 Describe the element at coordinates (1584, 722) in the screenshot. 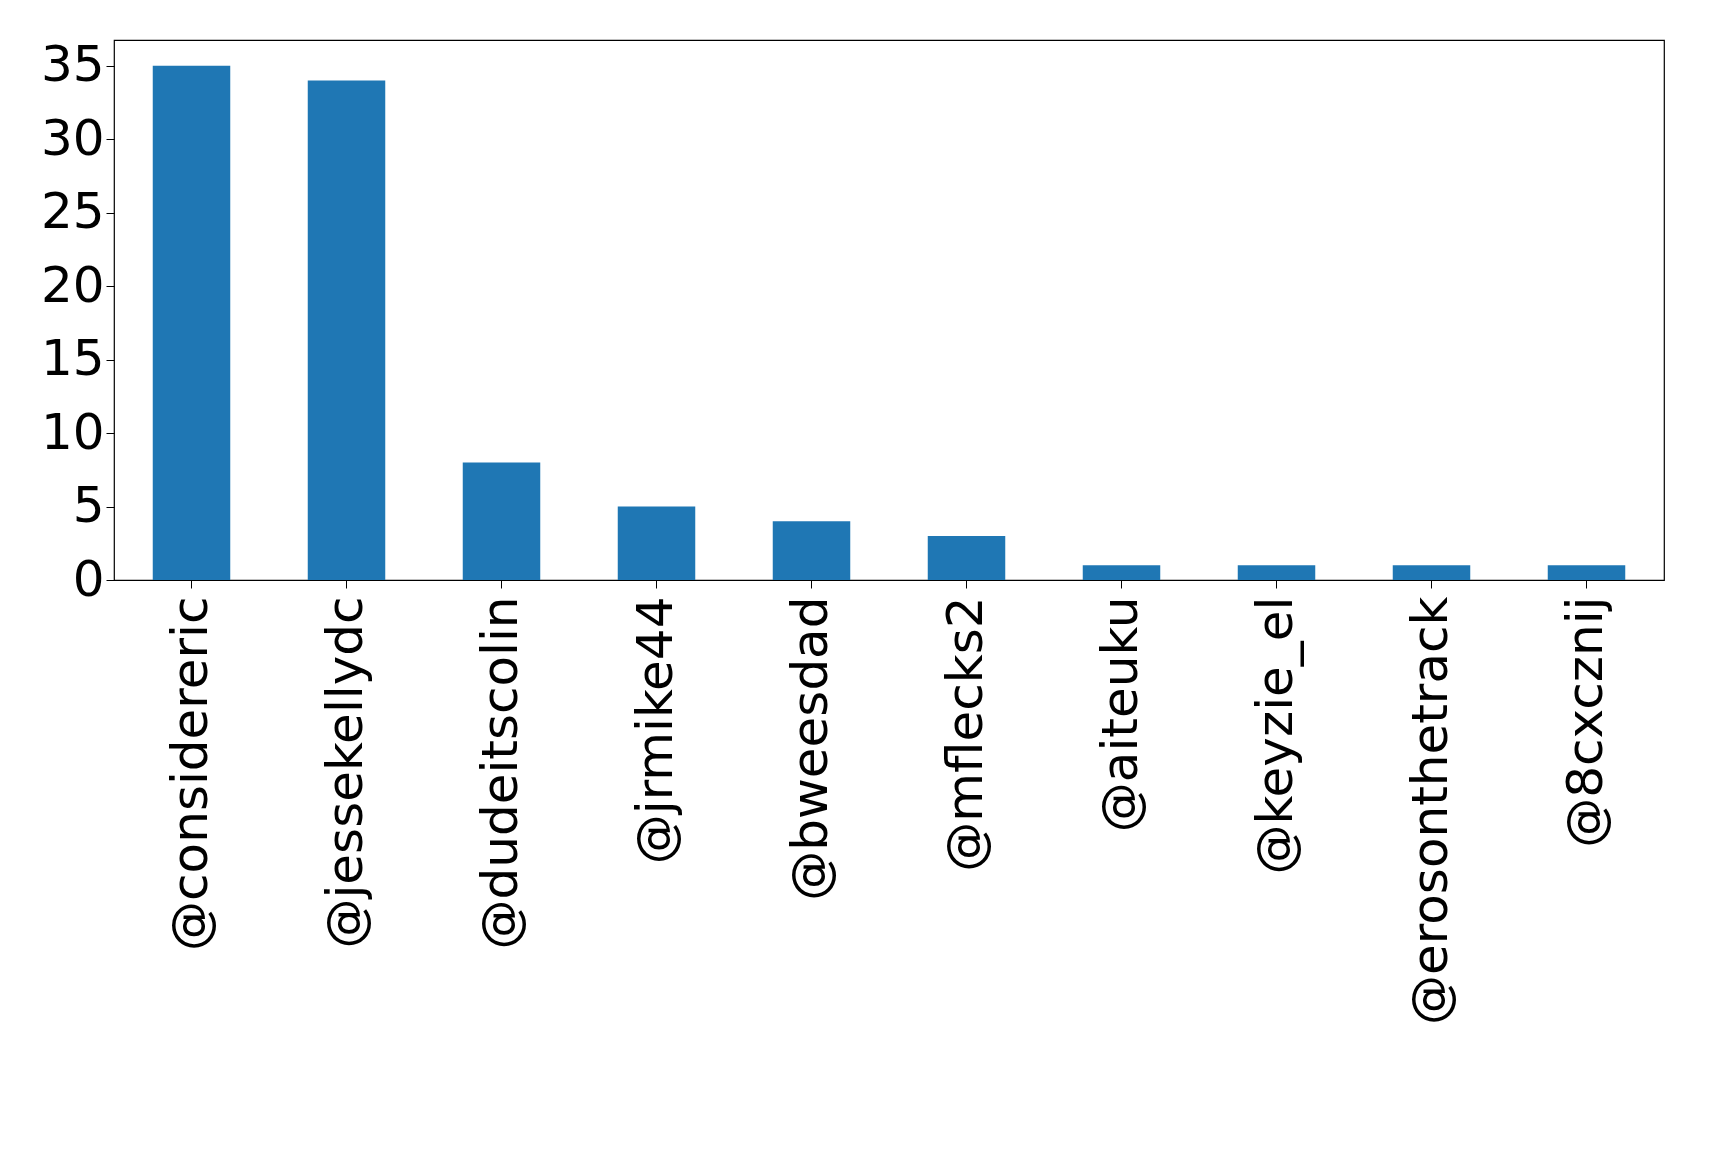

I see `x-tick-label: @8cxcznij` at that location.